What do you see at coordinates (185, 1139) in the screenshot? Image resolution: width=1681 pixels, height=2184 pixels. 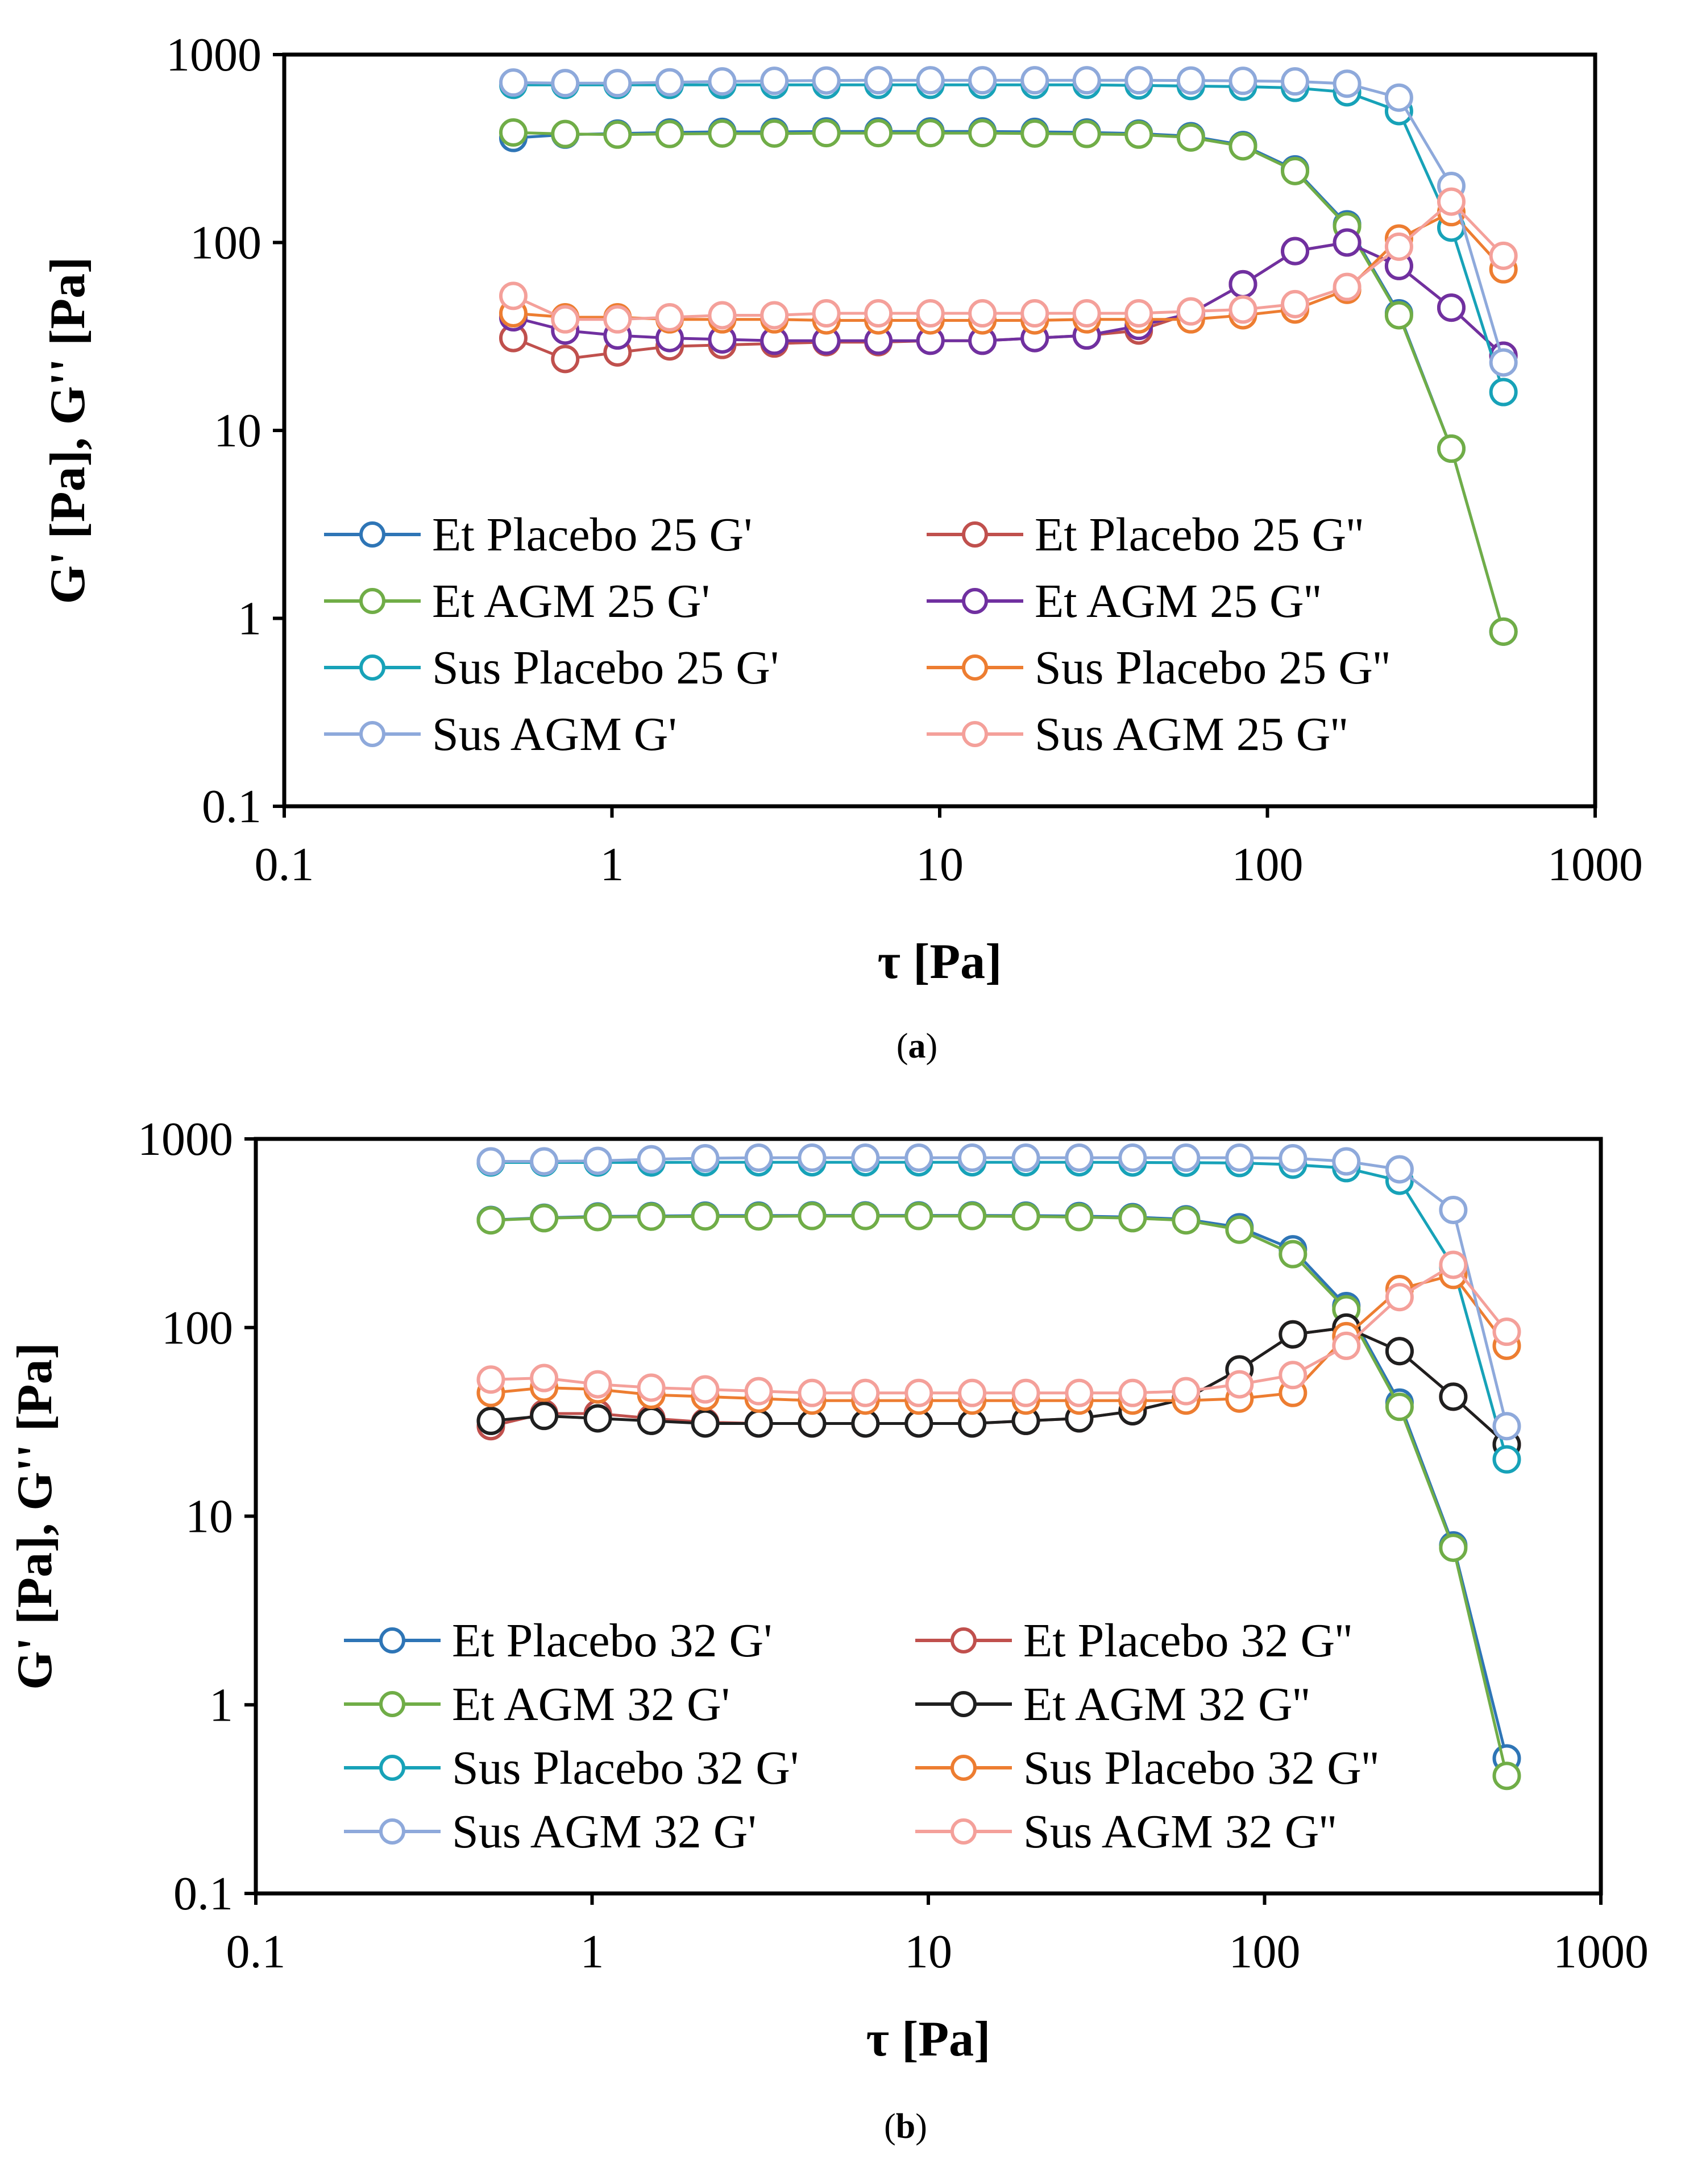 I see `y-tick-label: 1000` at bounding box center [185, 1139].